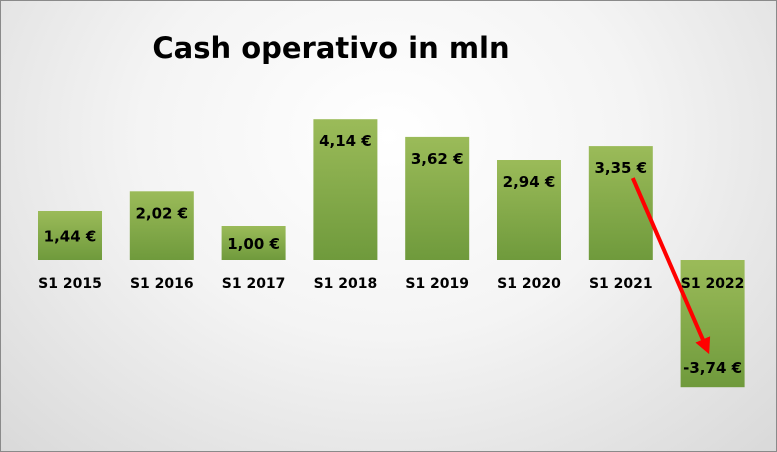  Describe the element at coordinates (712, 324) in the screenshot. I see `bar-s1-2022` at that location.